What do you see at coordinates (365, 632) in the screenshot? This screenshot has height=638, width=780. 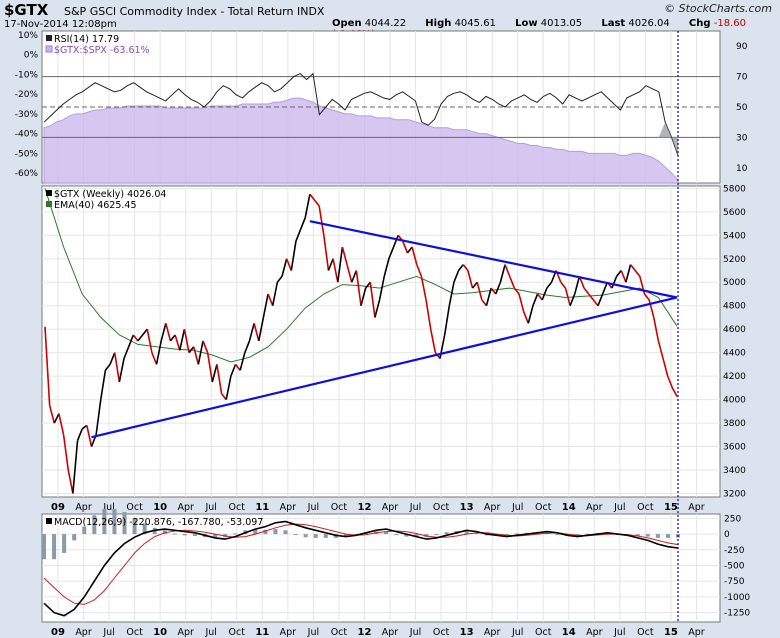 I see `macd-x-tick: 12` at bounding box center [365, 632].